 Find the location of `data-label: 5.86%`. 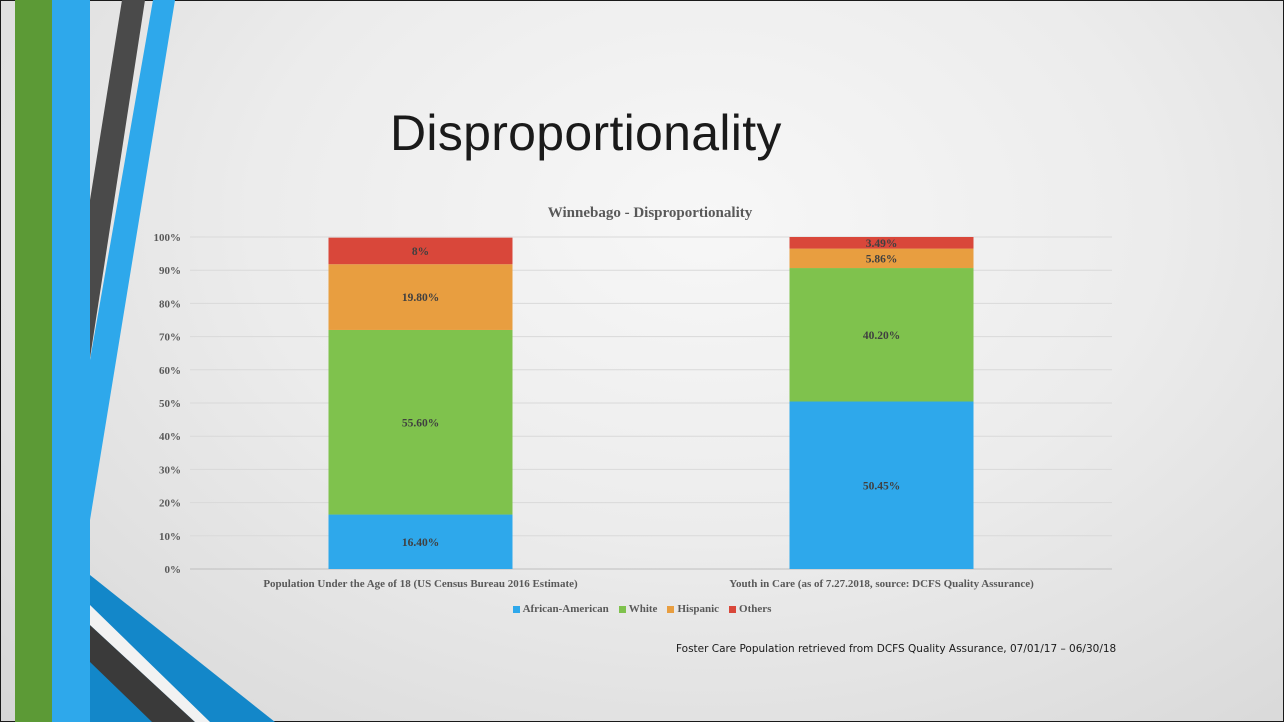

data-label: 5.86% is located at coordinates (882, 259).